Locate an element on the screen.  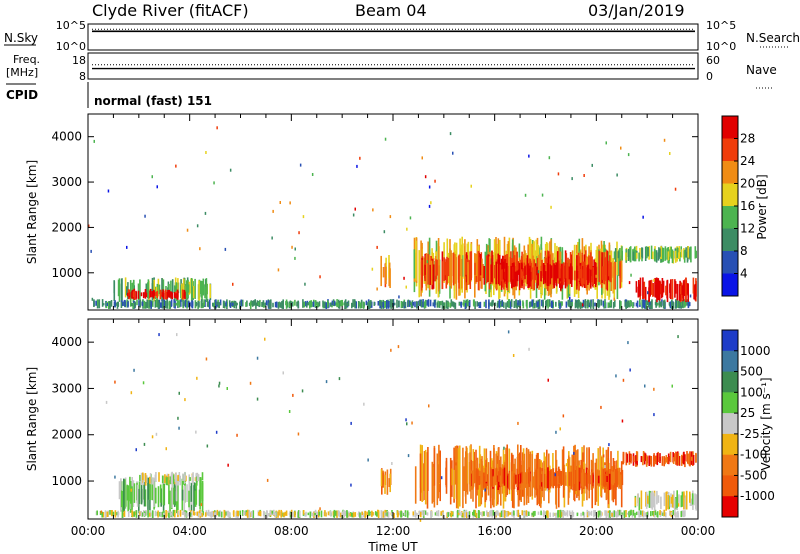
time-tick-label: 04:00 is located at coordinates (189, 531).